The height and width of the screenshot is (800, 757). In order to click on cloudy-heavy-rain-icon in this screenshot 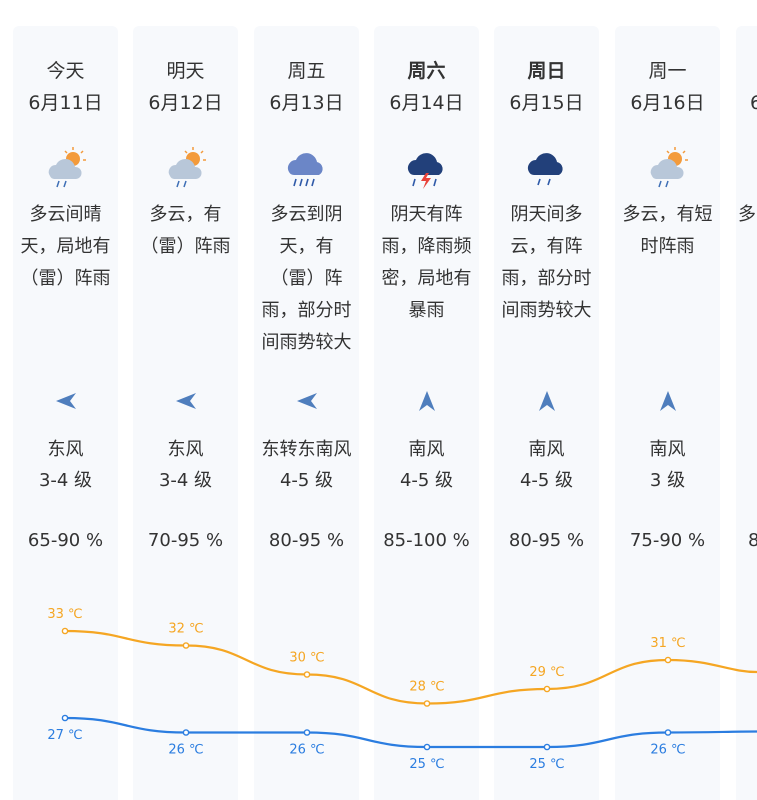, I will do `click(305, 170)`.